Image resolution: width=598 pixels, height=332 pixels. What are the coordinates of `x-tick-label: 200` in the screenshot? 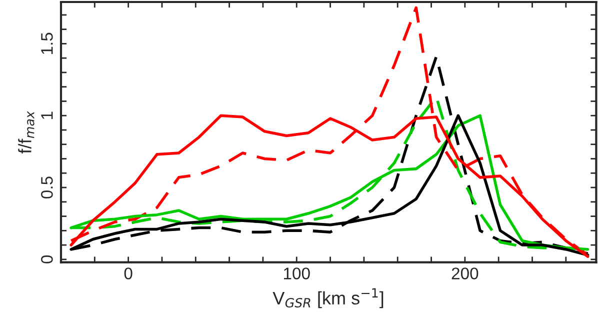 It's located at (465, 274).